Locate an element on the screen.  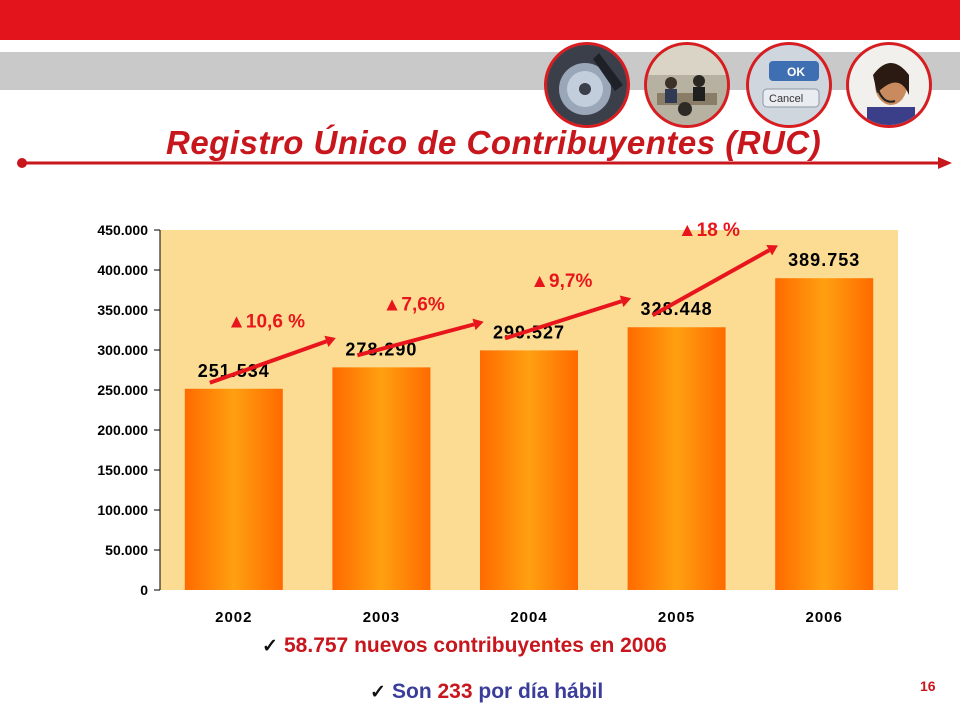
growth-label: ▲7,6% is located at coordinates (414, 304).